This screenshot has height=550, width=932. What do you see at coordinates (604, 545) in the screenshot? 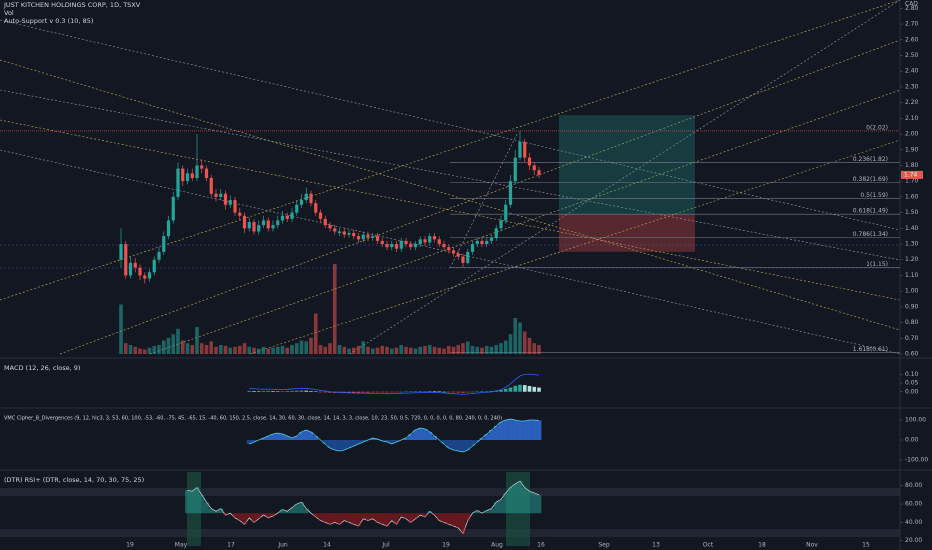
I see `x-tick-label: Sep` at bounding box center [604, 545].